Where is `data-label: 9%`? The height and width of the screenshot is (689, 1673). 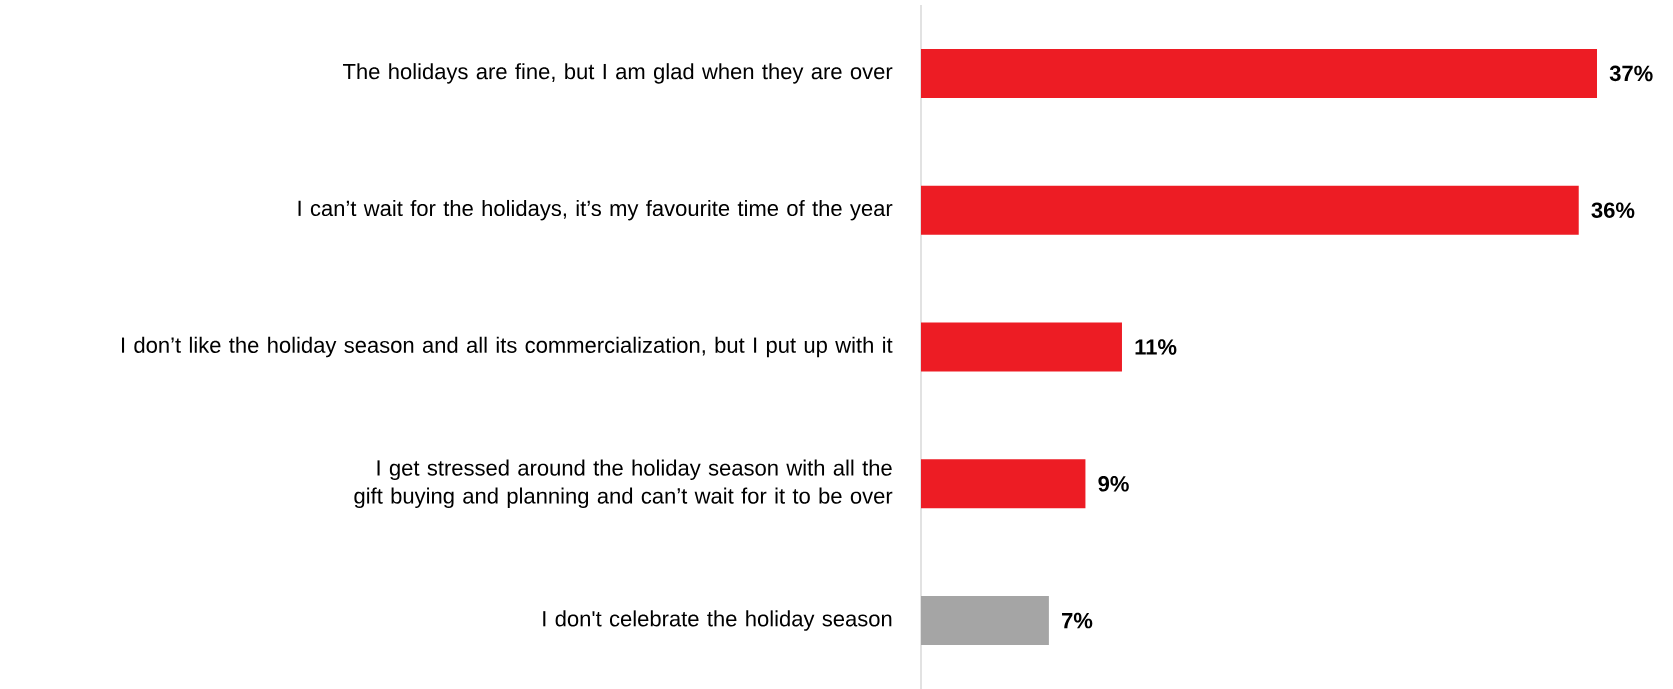 data-label: 9% is located at coordinates (1113, 484).